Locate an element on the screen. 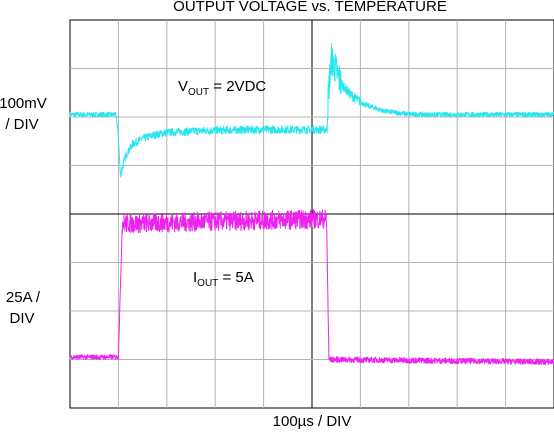 The height and width of the screenshot is (434, 554). vout-annotation-sub: OUT is located at coordinates (198, 92).